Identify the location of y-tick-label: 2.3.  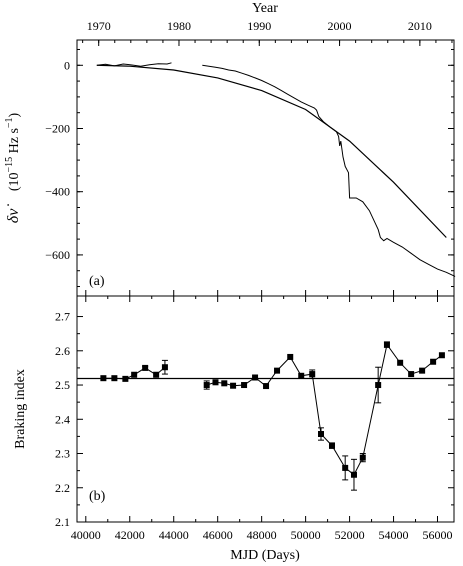
(62, 454).